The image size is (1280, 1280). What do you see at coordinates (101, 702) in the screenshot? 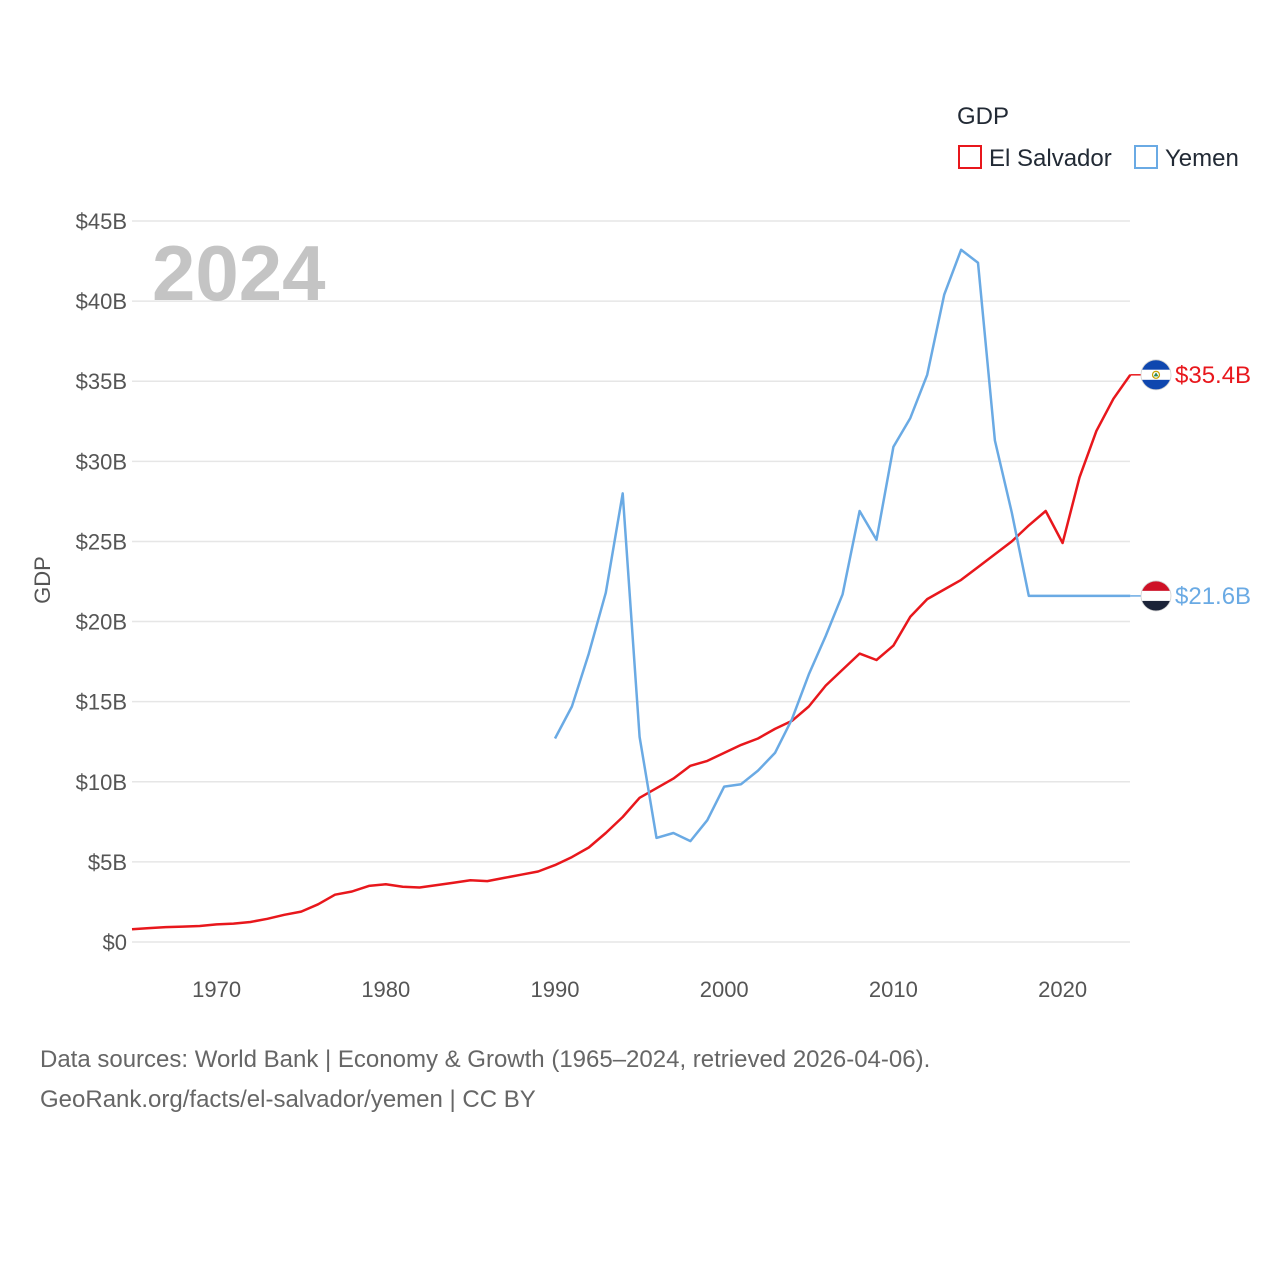
I see `y-tick-label: $15B` at bounding box center [101, 702].